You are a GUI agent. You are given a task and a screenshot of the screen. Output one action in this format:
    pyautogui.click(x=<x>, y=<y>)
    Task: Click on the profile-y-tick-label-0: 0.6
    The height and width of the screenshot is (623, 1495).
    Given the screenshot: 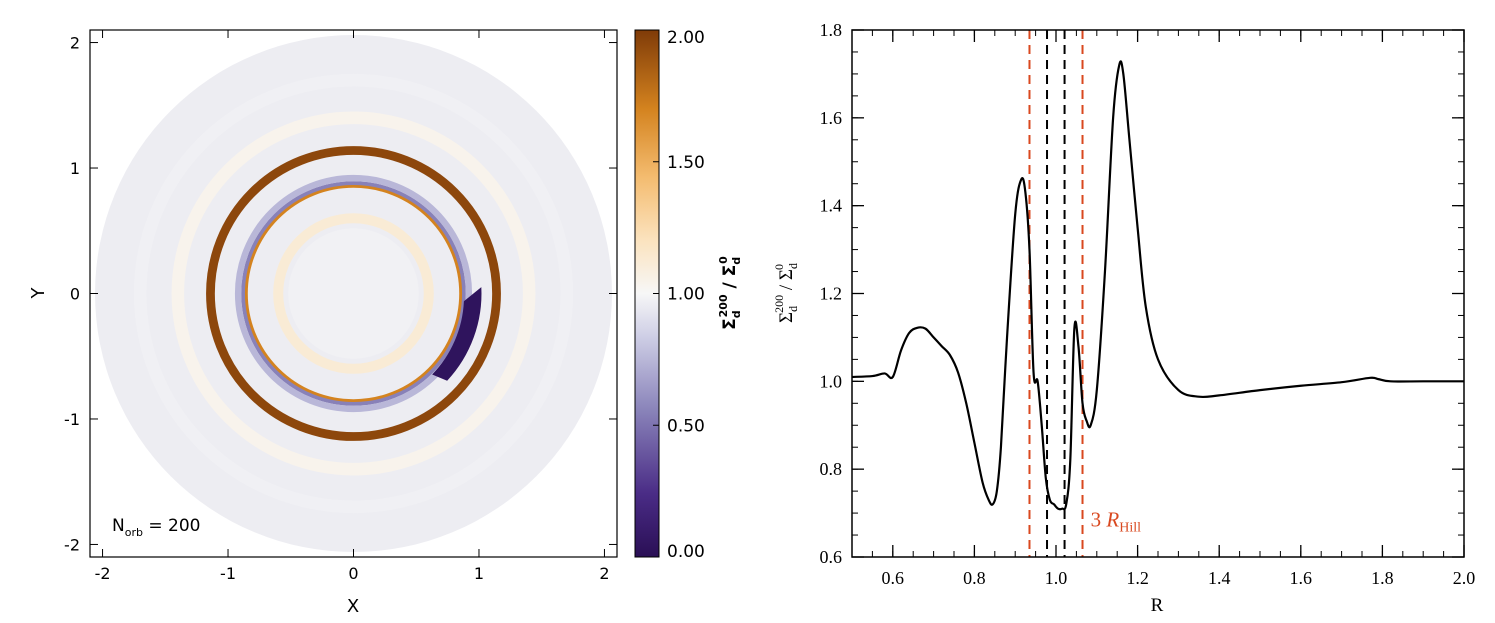 What is the action you would take?
    pyautogui.click(x=831, y=557)
    